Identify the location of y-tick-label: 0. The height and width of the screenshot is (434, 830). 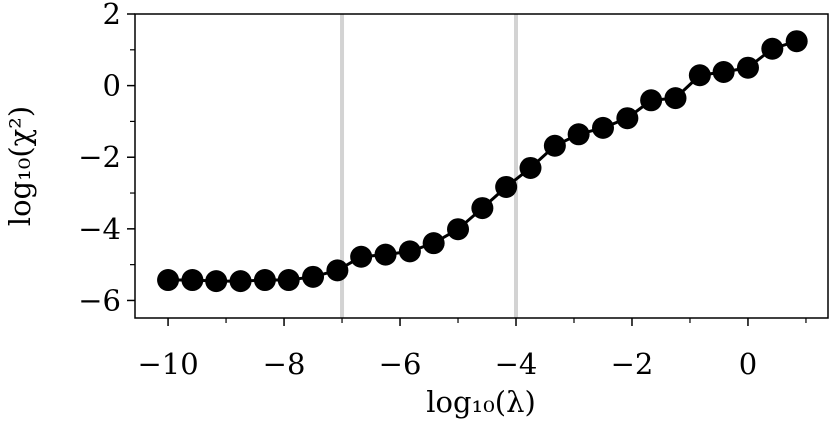
(112, 86).